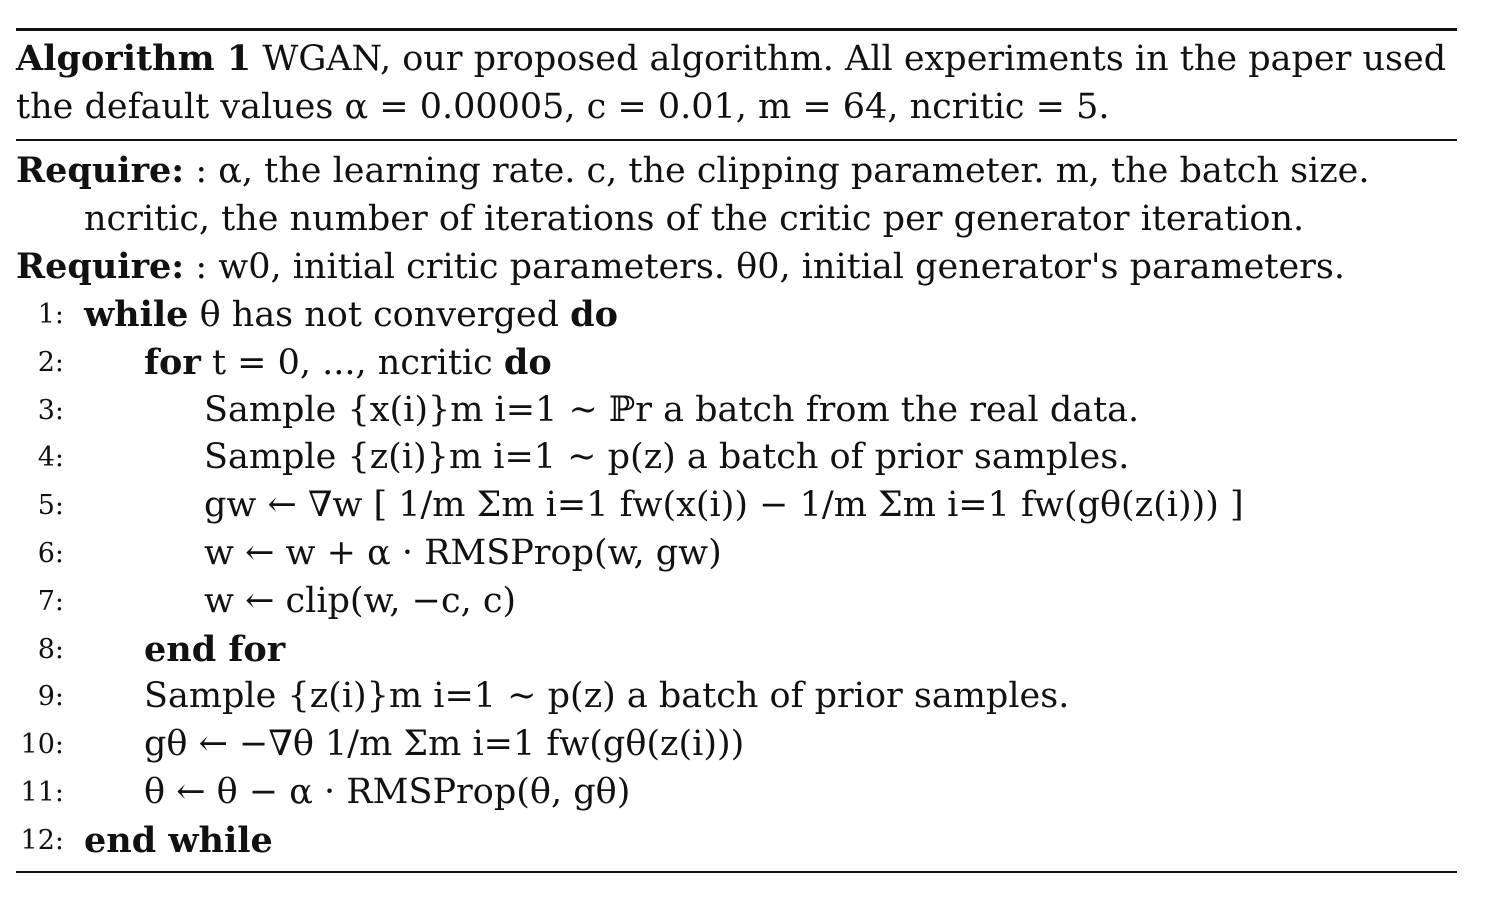  What do you see at coordinates (736, 841) in the screenshot?
I see `algorithm-line: 12: end while` at bounding box center [736, 841].